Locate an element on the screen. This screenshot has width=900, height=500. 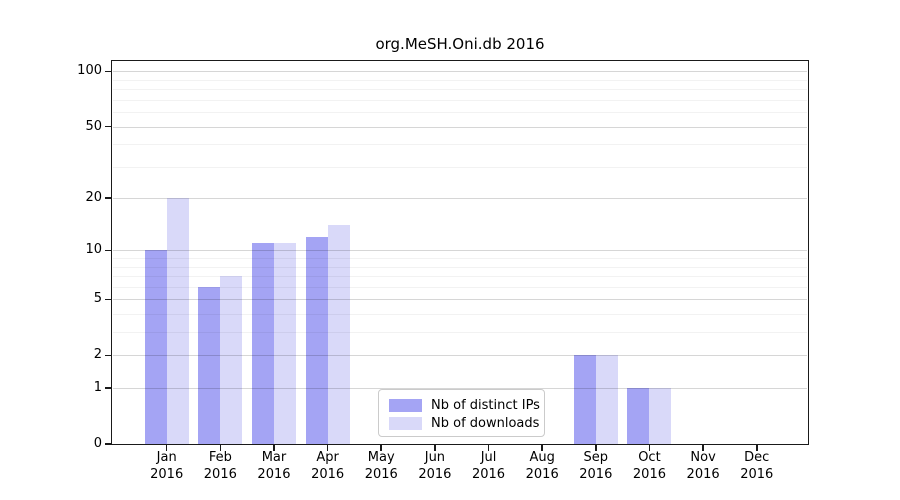
legend-label-downloads: Nb of downloads is located at coordinates (485, 423).